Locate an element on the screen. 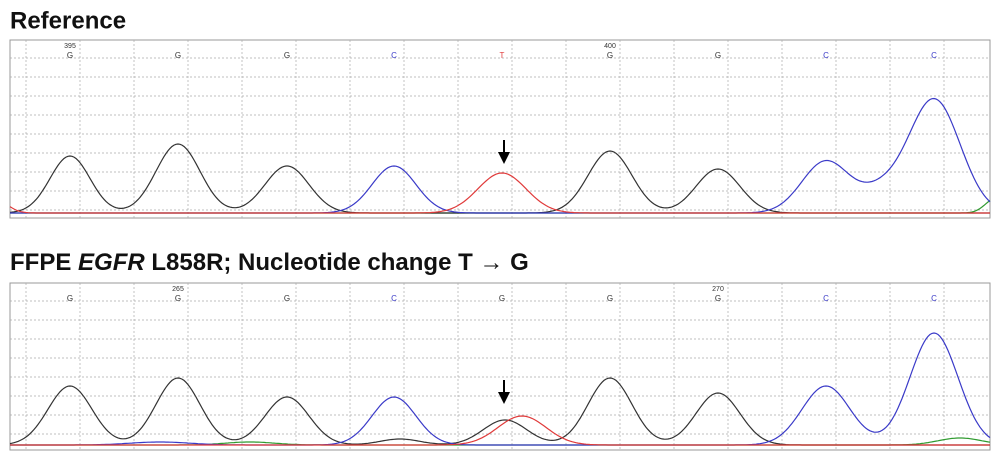  position-number: 395 is located at coordinates (70, 46).